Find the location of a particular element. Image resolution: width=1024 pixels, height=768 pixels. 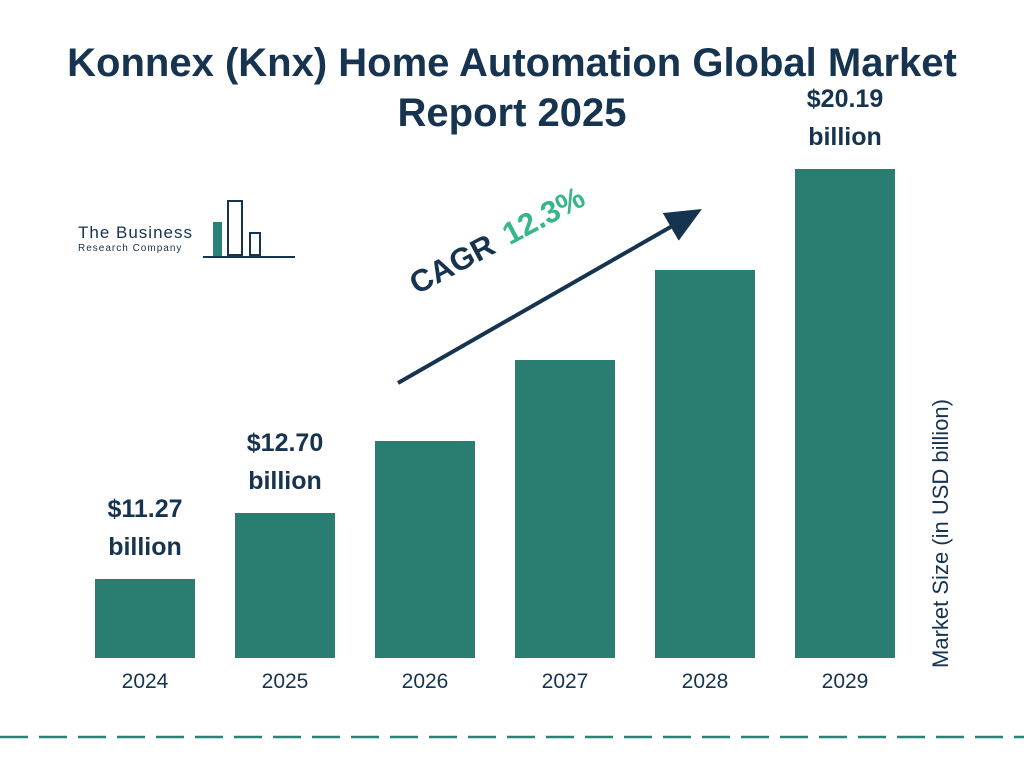

logo-bar-green is located at coordinates (217, 239).